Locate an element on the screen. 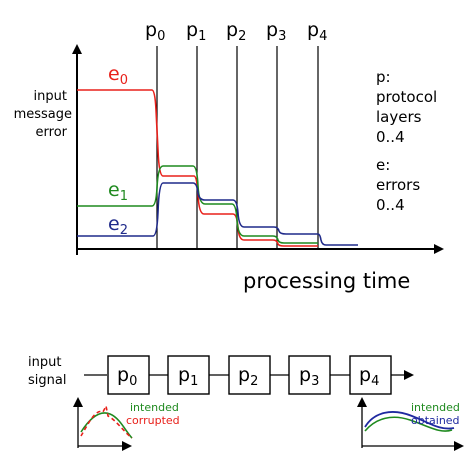 The height and width of the screenshot is (468, 474). pipeline-box-p3 is located at coordinates (309, 375).